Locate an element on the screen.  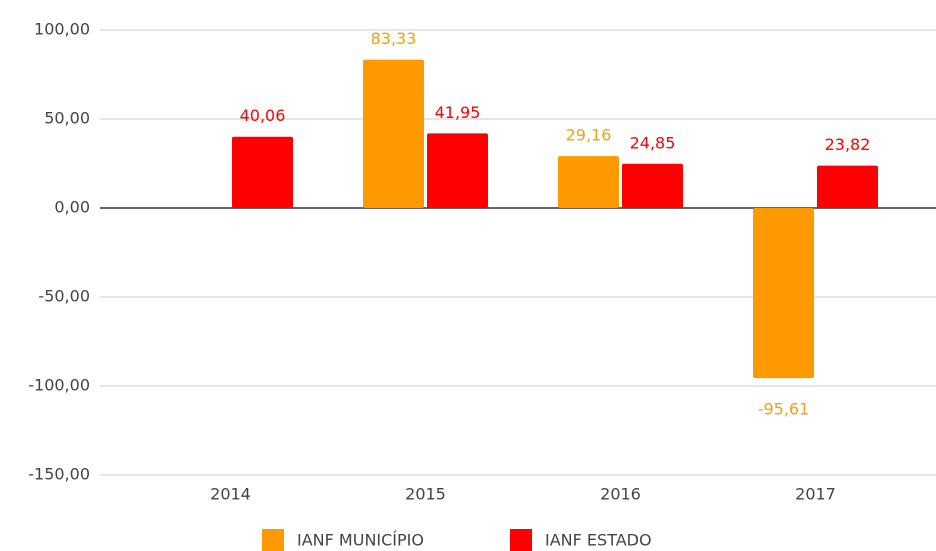
y-tick-label: -100,00 is located at coordinates (59, 385).